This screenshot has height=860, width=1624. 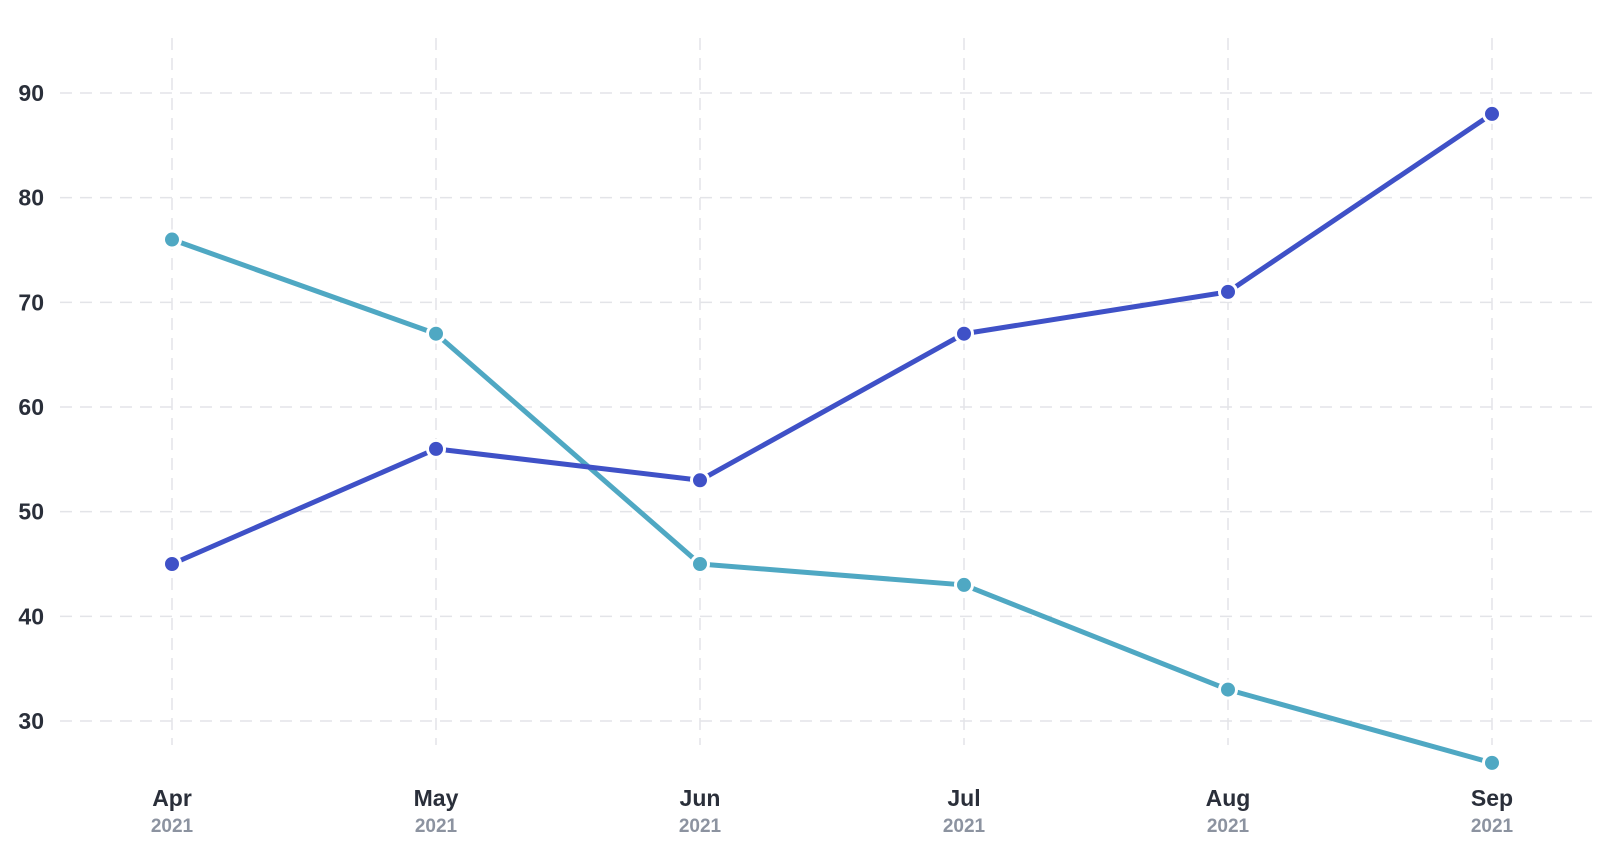 I want to click on y-tick-label: 90, so click(x=31, y=93).